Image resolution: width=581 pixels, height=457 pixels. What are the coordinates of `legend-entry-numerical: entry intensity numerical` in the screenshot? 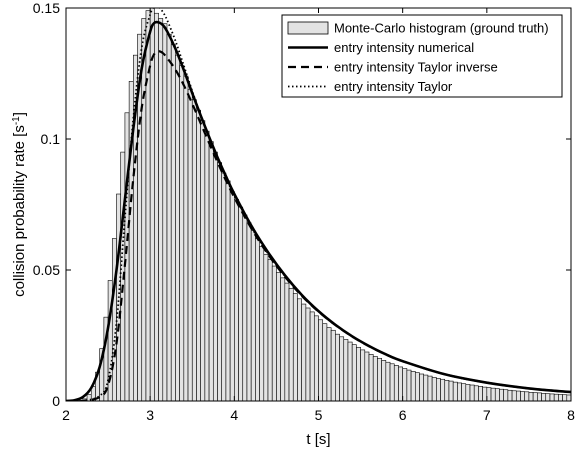 It's located at (381, 47).